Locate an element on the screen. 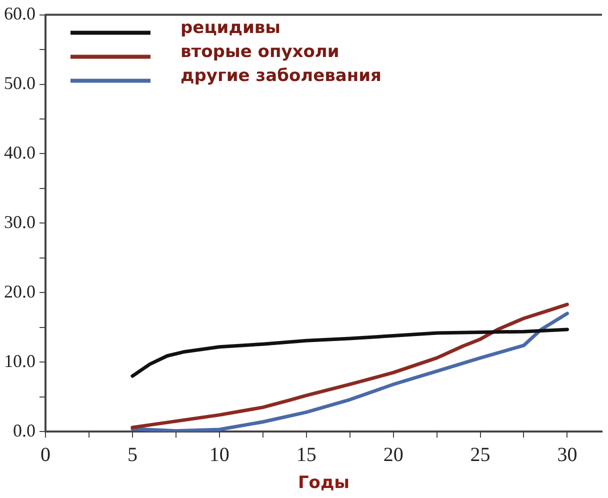 The image size is (608, 498). x-tick-label: 5 is located at coordinates (132, 455).